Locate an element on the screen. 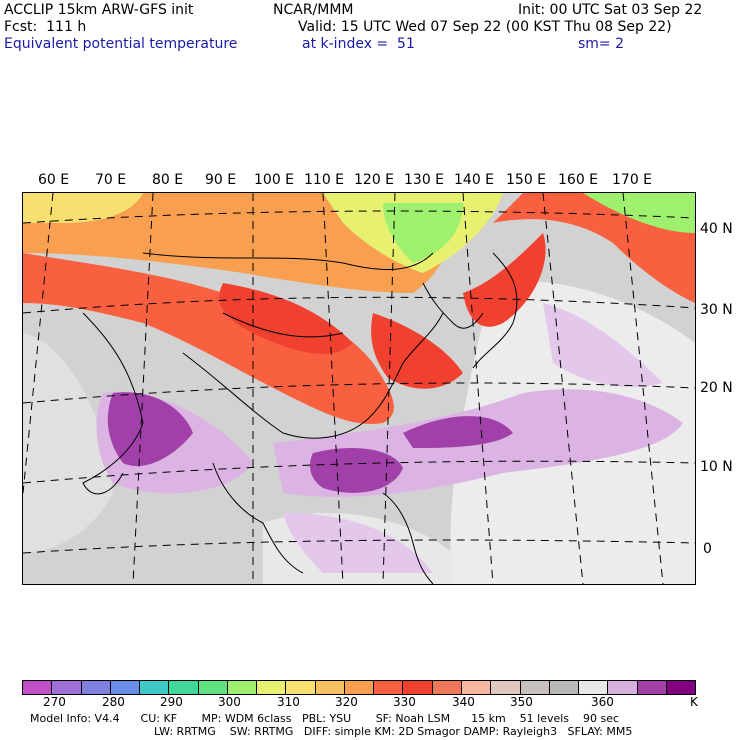 The height and width of the screenshot is (740, 740). init-time: Init: 00 UTC Sat 03 Sep 22 is located at coordinates (610, 10).